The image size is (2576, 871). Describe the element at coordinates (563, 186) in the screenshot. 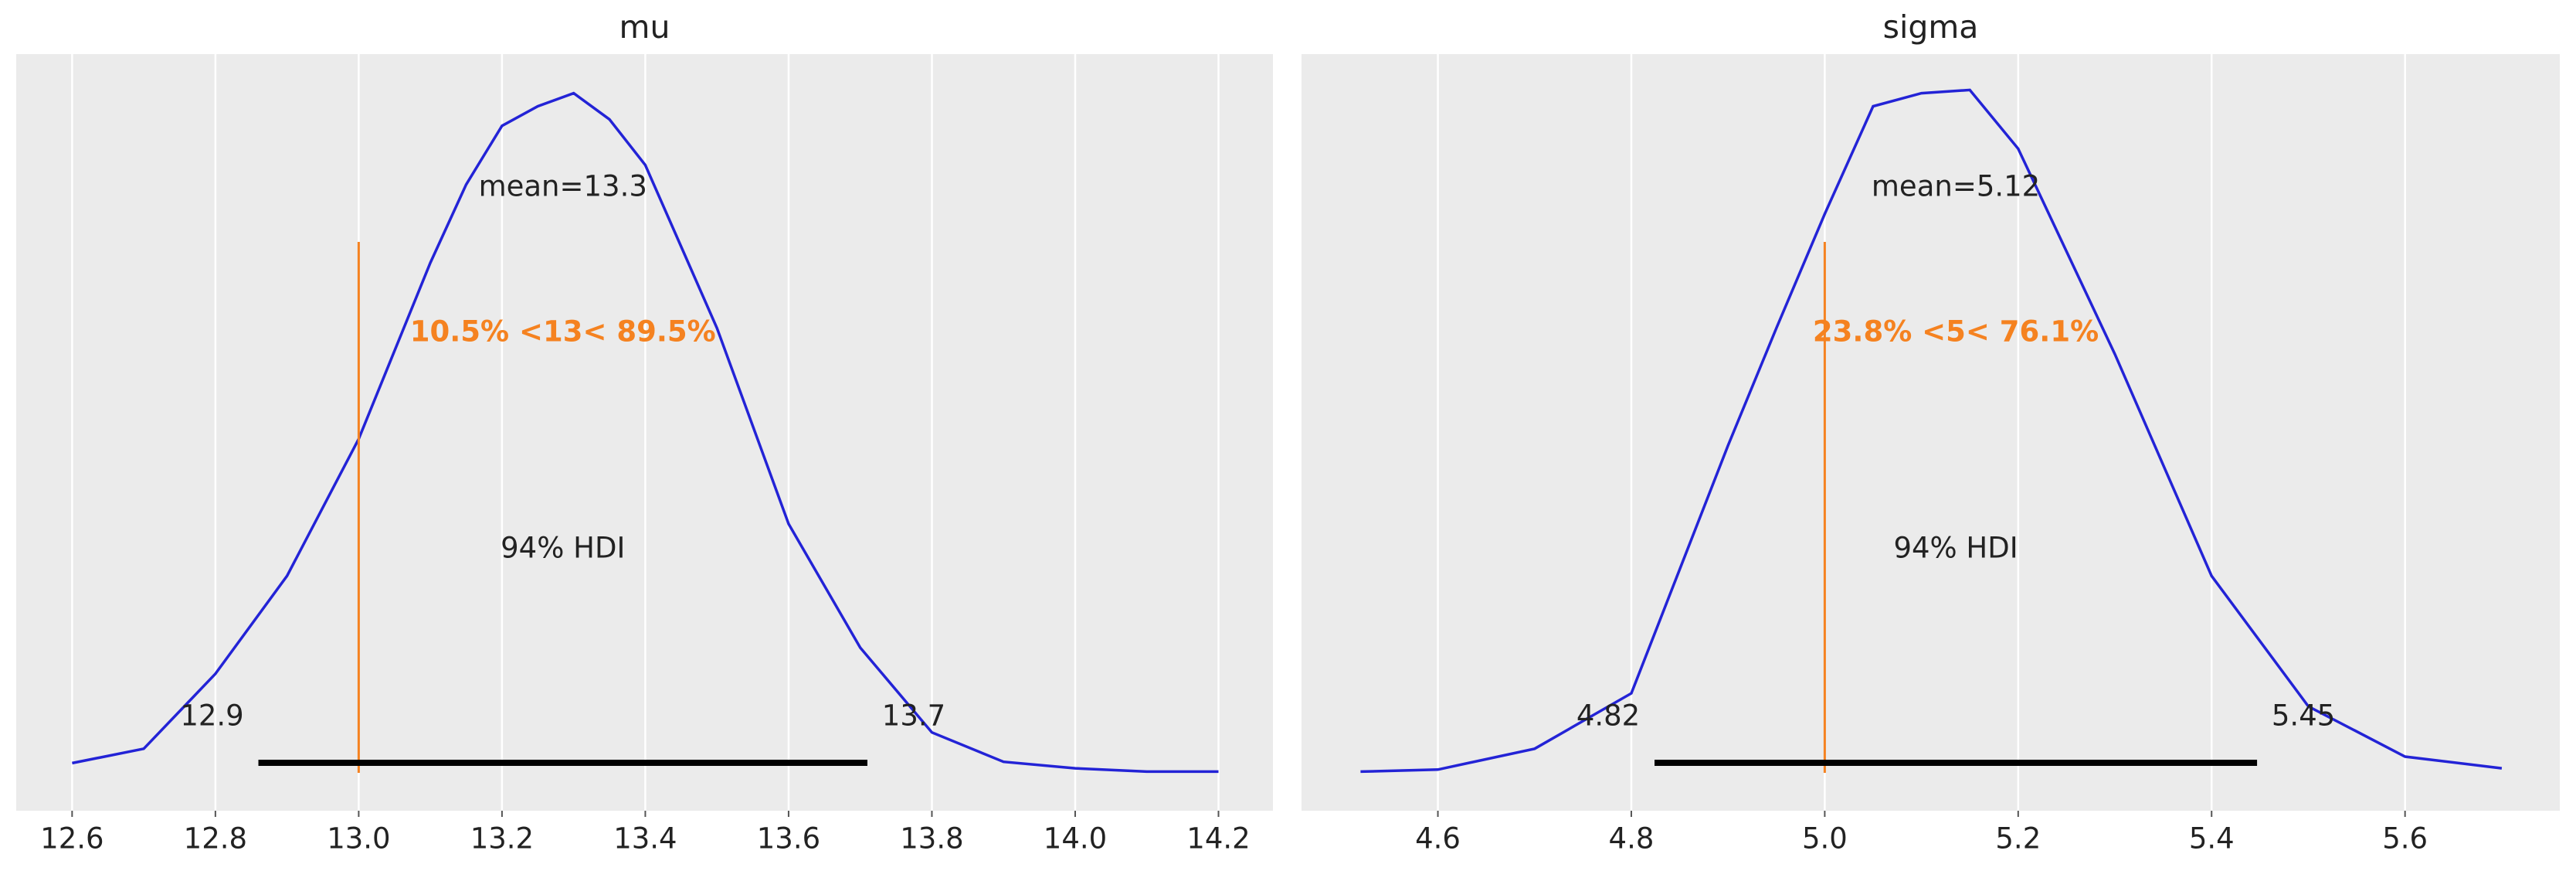

I see `mean-label: mean=13.3` at that location.